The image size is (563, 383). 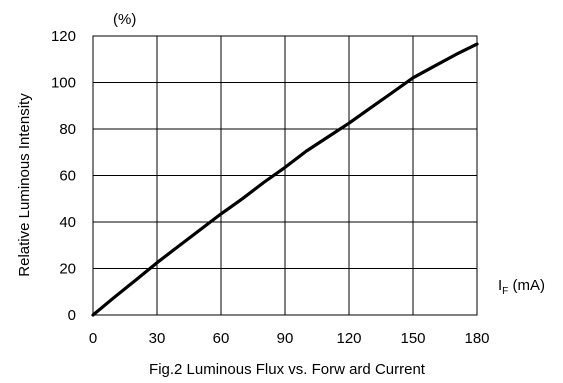 I want to click on y-tick-label: 100, so click(x=63, y=83).